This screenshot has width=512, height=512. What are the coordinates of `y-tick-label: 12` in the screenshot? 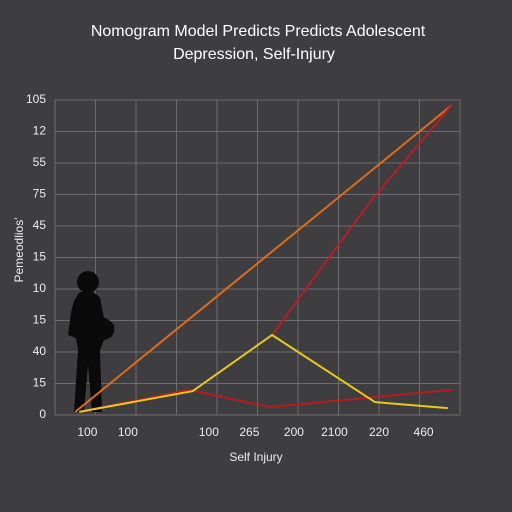 It's located at (40, 131).